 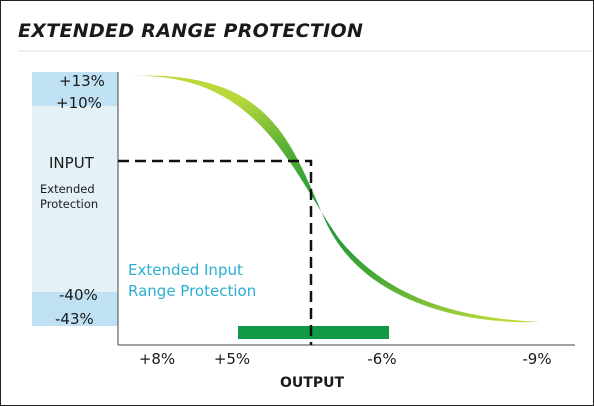 What do you see at coordinates (313, 332) in the screenshot?
I see `output-range-bar` at bounding box center [313, 332].